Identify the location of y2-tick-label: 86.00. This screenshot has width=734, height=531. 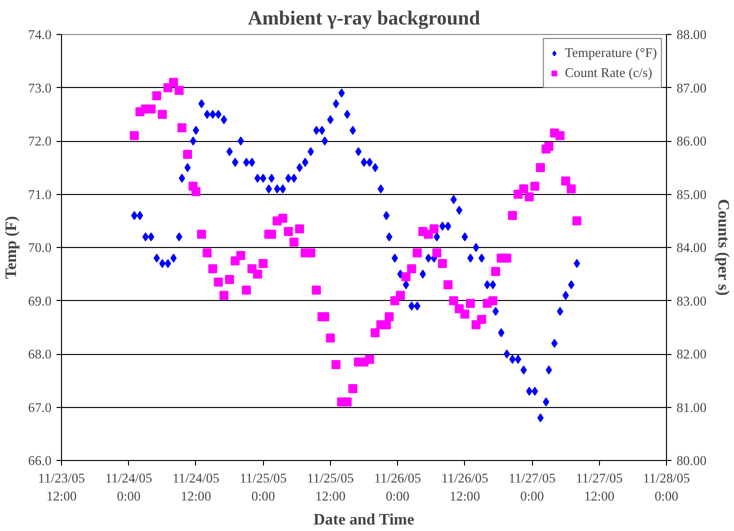
(691, 141).